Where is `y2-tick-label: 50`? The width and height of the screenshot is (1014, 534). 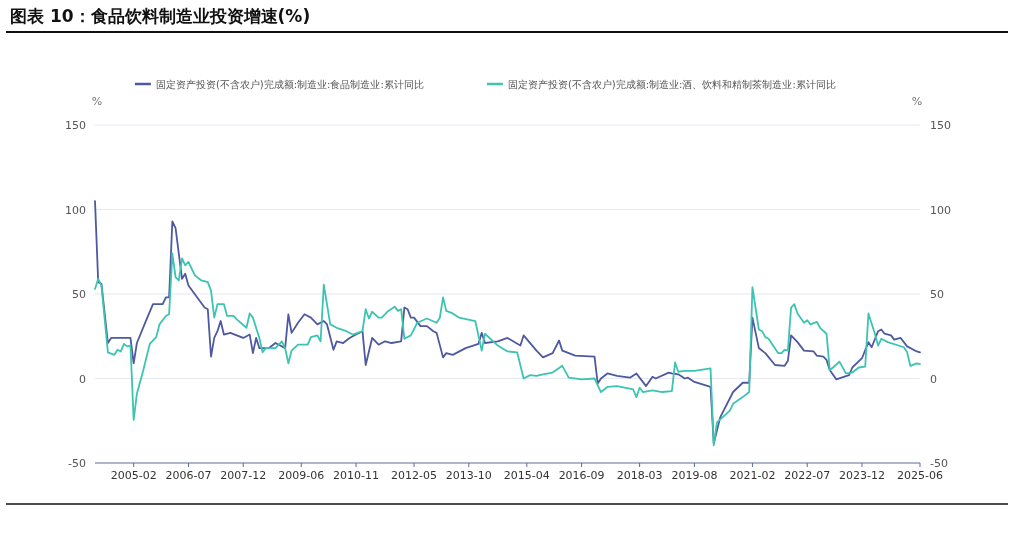 y2-tick-label: 50 is located at coordinates (937, 294).